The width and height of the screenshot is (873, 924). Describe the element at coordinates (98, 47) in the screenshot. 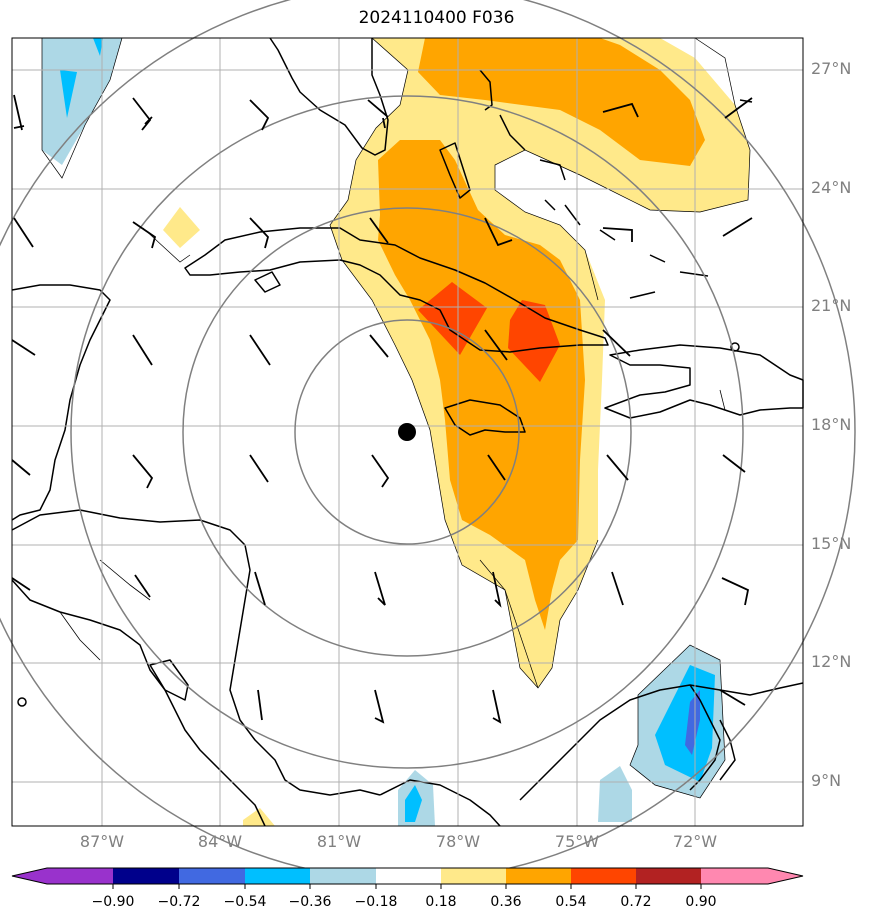

I see `contour-neg-036-nw2` at that location.